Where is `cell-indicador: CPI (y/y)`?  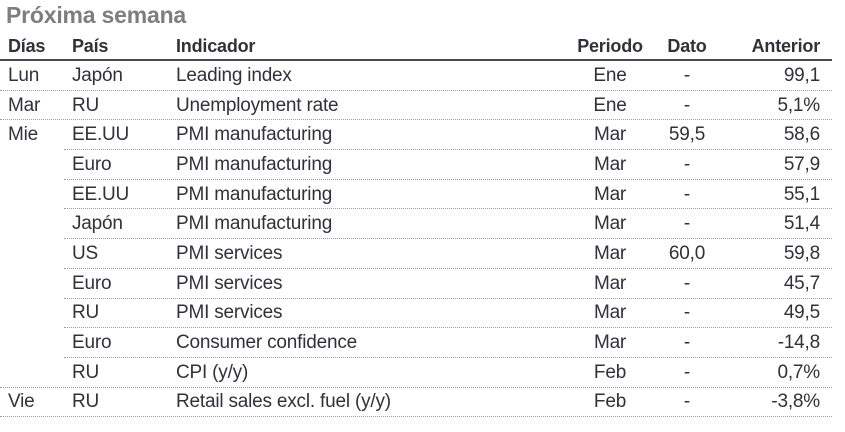
cell-indicador: CPI (y/y) is located at coordinates (212, 372).